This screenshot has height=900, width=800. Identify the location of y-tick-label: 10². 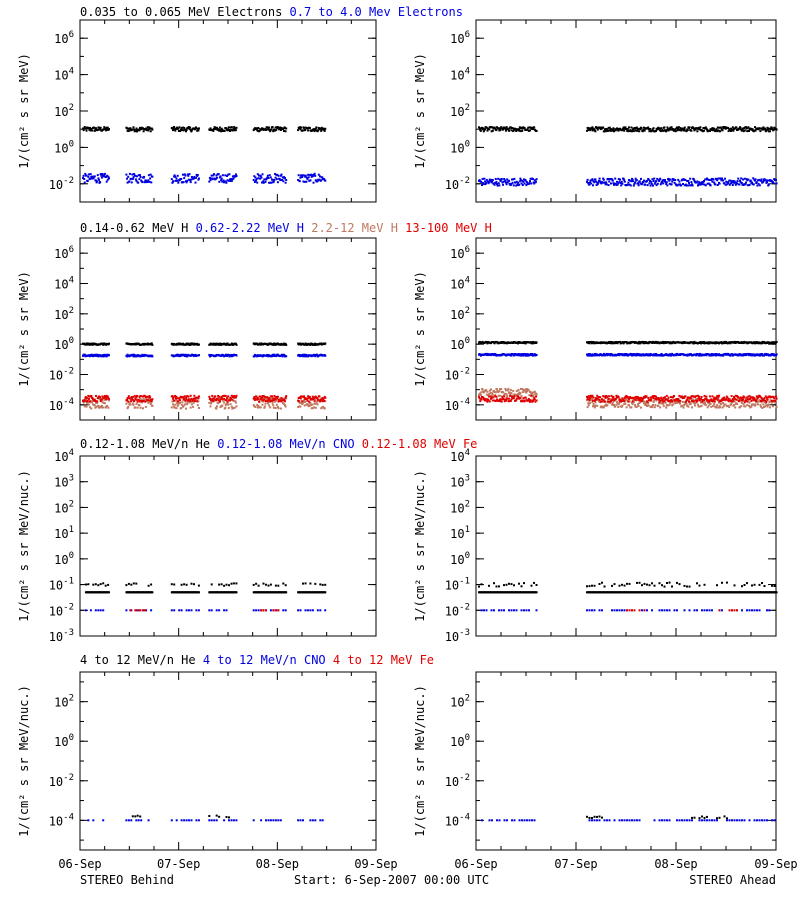
(64, 507).